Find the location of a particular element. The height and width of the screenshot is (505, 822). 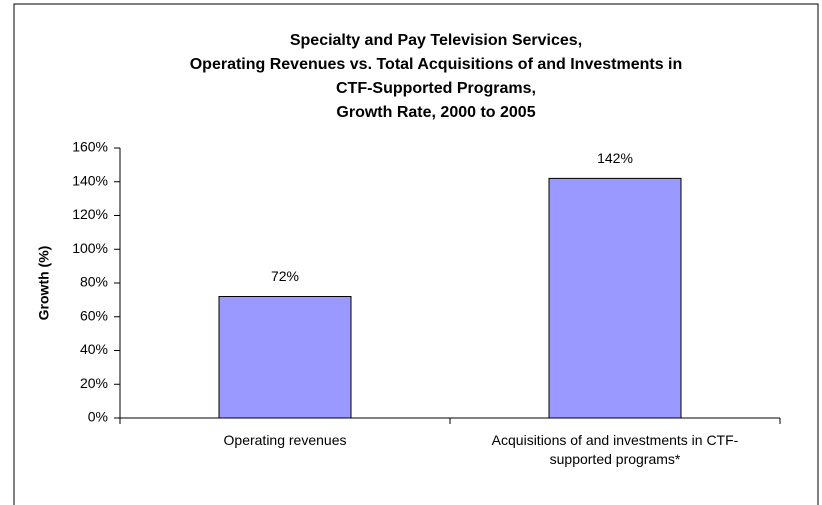

x-tick-label: Operating revenues is located at coordinates (285, 440).